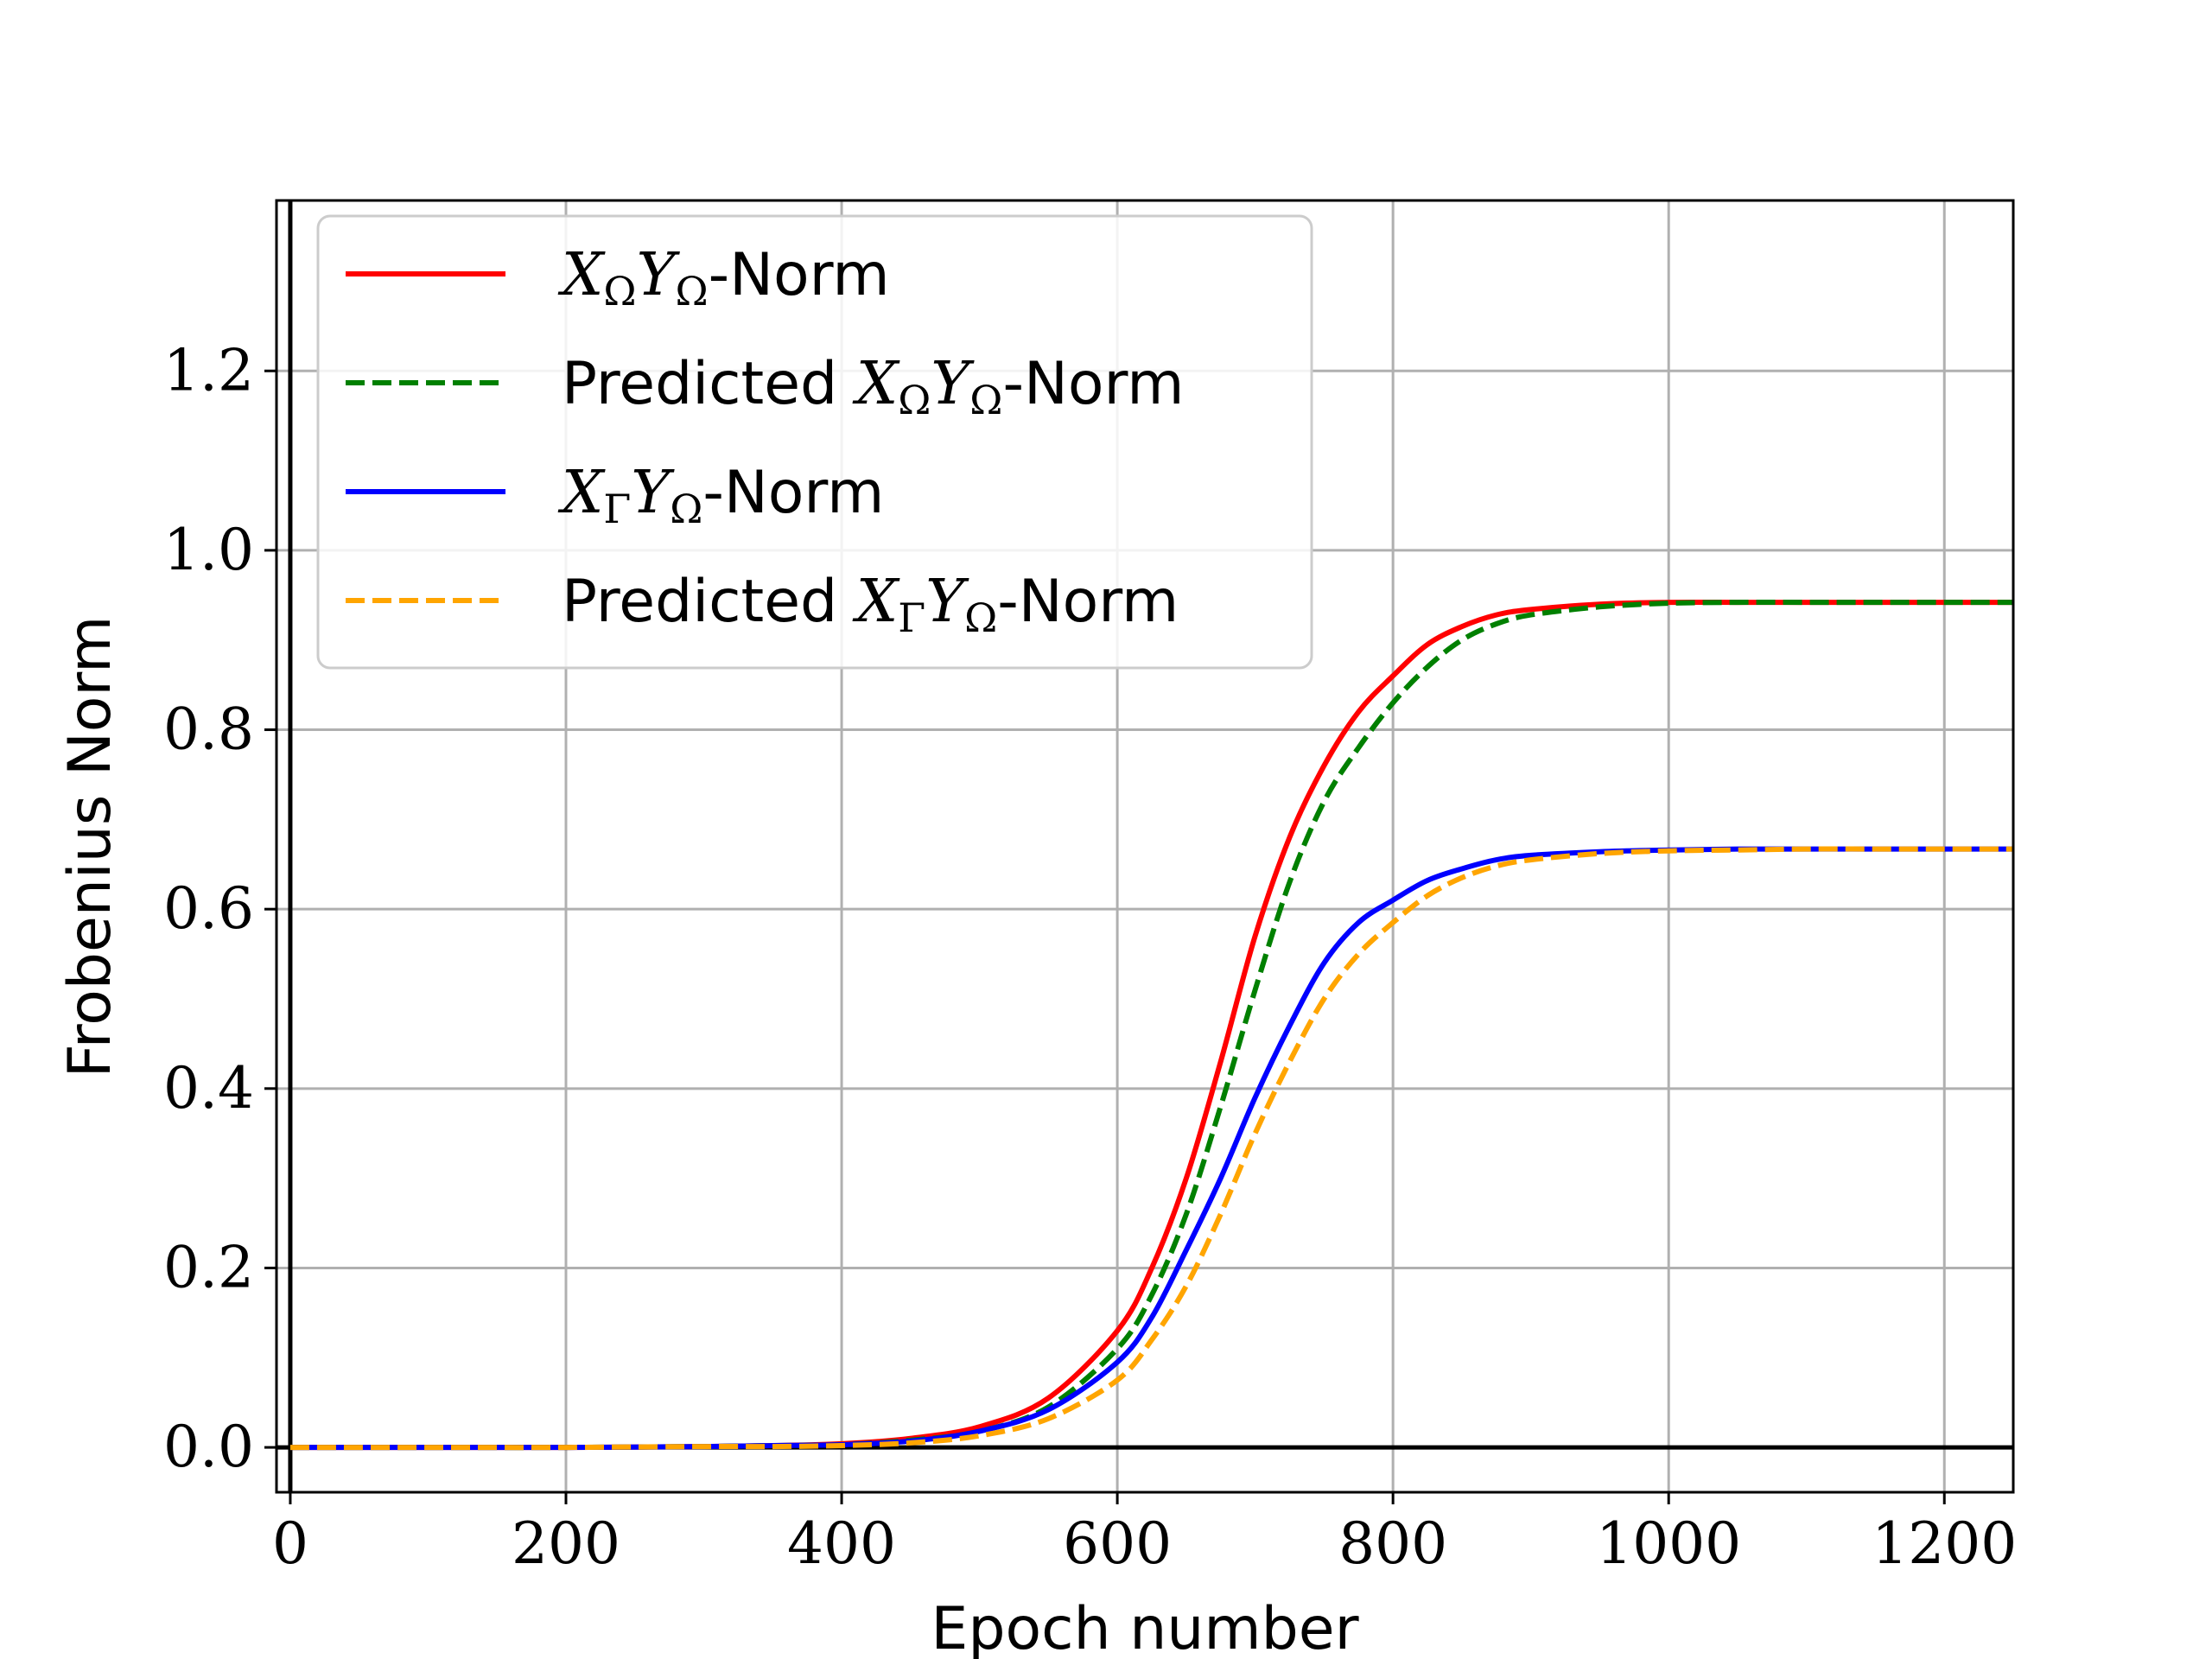 The height and width of the screenshot is (1659, 2212). I want to click on x-axis-title: Epoch number, so click(1144, 1627).